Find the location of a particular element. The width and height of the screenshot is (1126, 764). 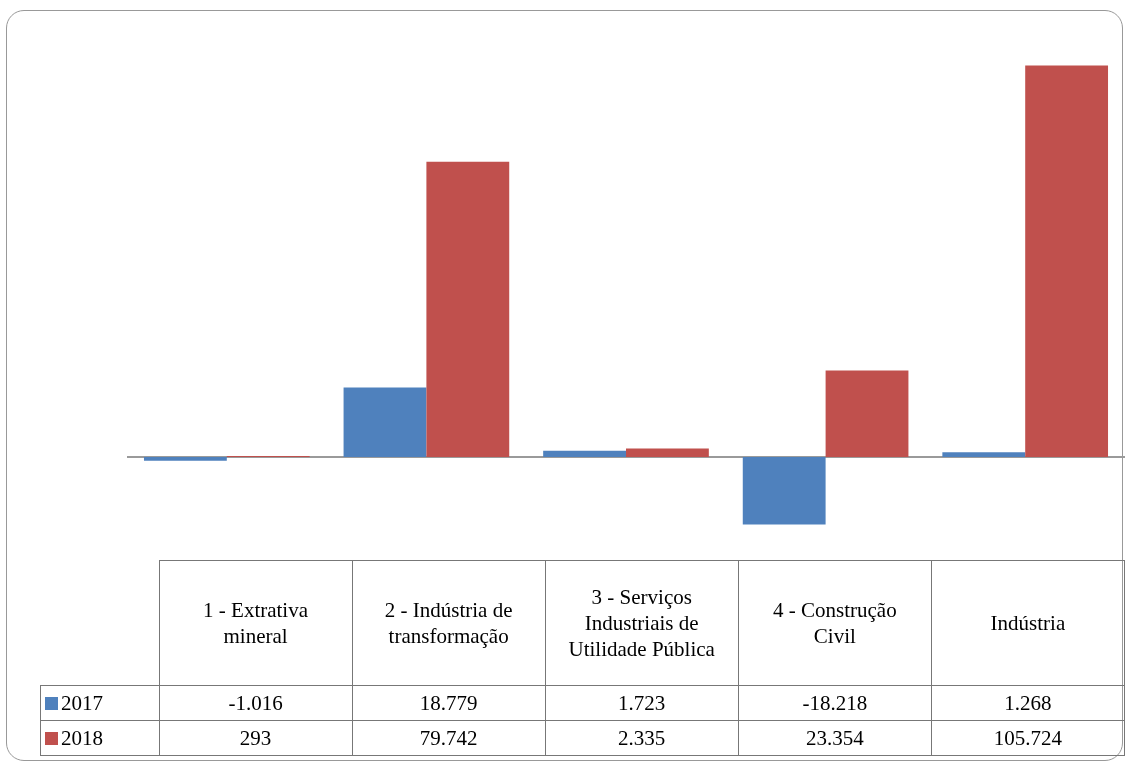

x-tick-label: 4 - Construção Civil is located at coordinates (835, 623).